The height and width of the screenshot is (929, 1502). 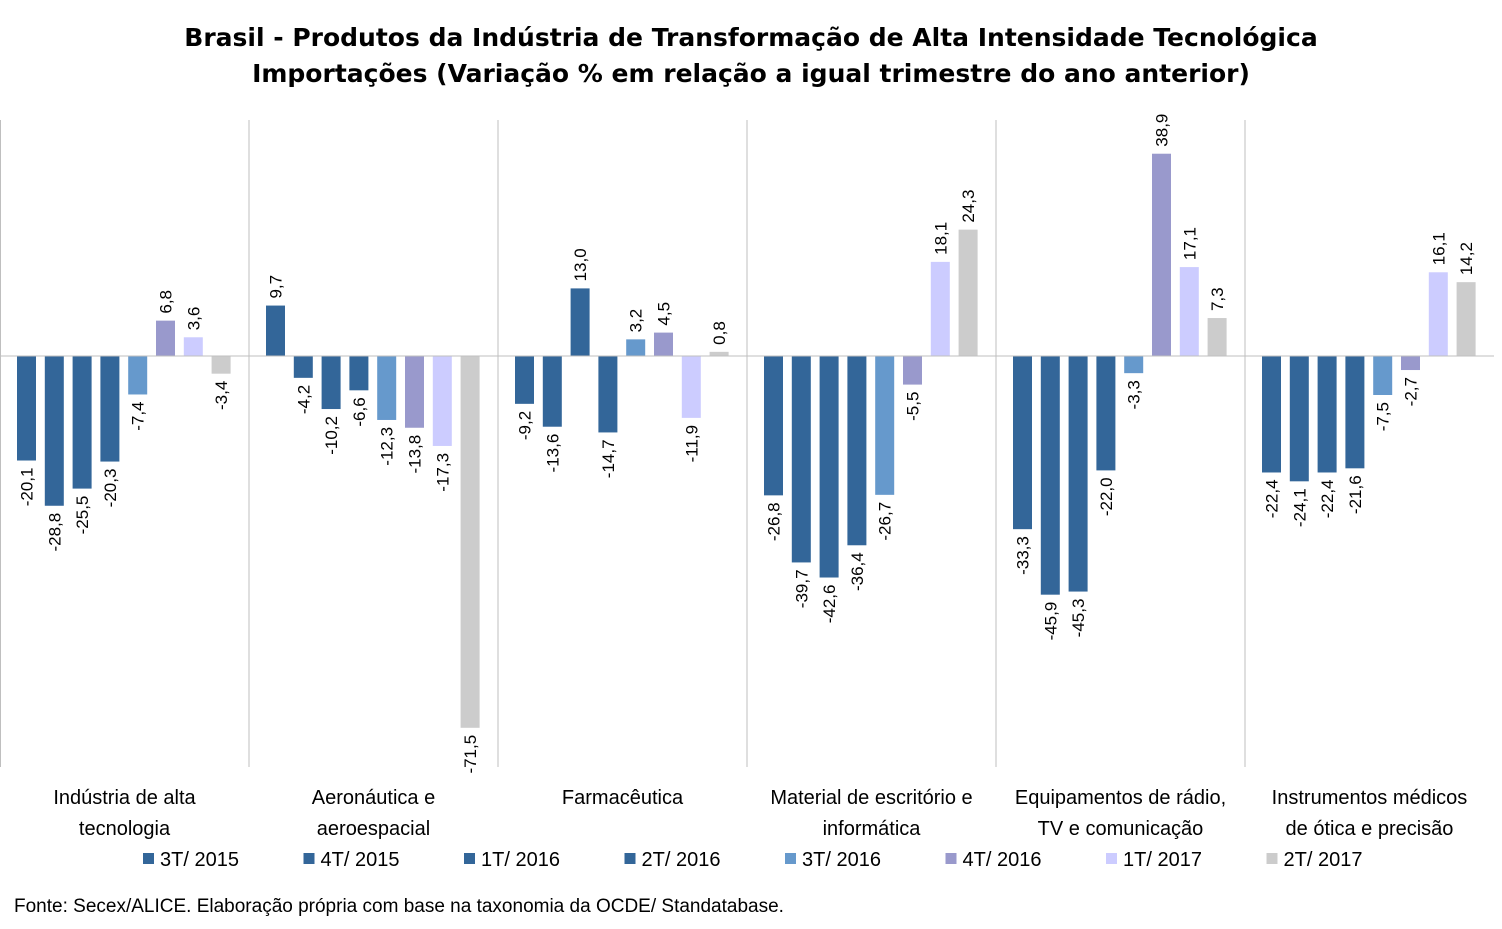 I want to click on data-label: -26,7, so click(x=885, y=521).